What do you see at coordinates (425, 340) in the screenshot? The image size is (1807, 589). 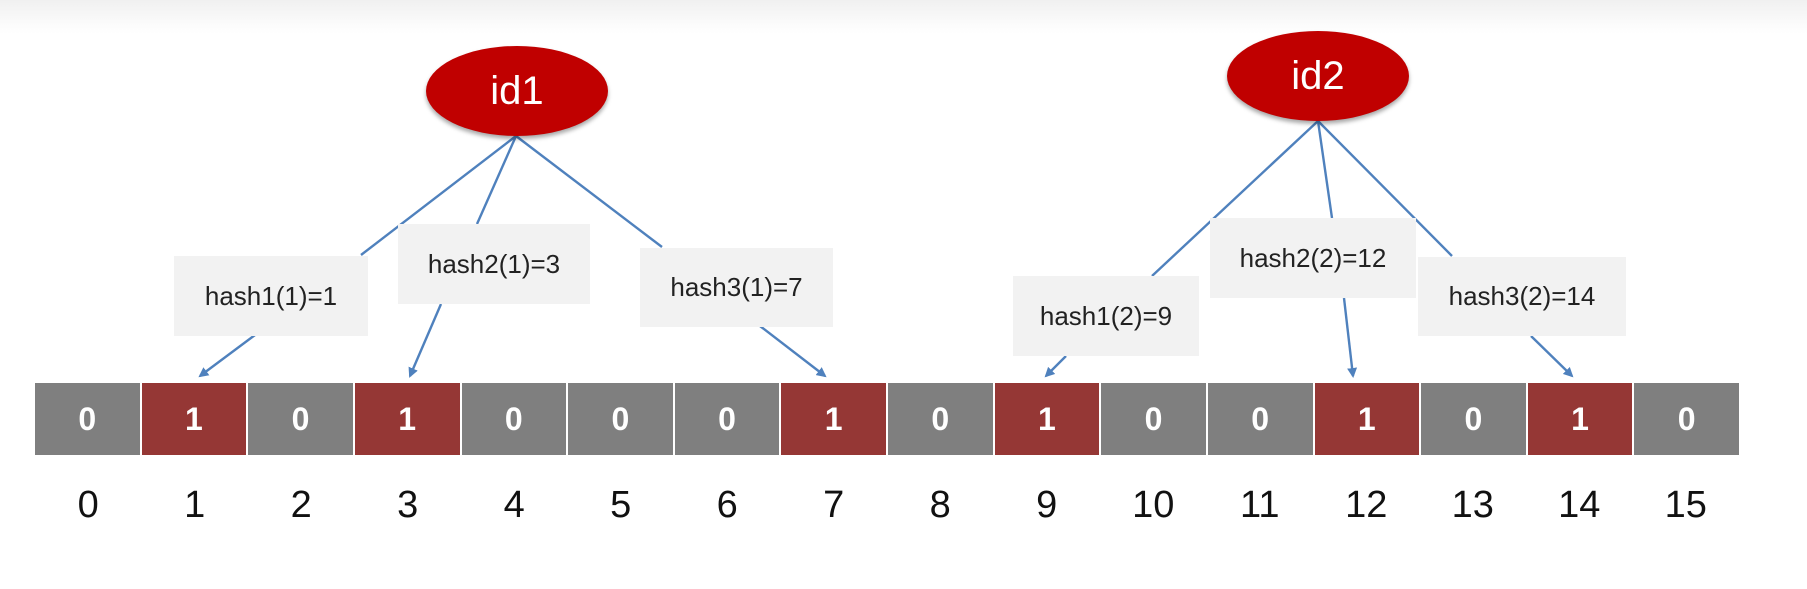 I see `arrow-id1-to-3-head` at bounding box center [425, 340].